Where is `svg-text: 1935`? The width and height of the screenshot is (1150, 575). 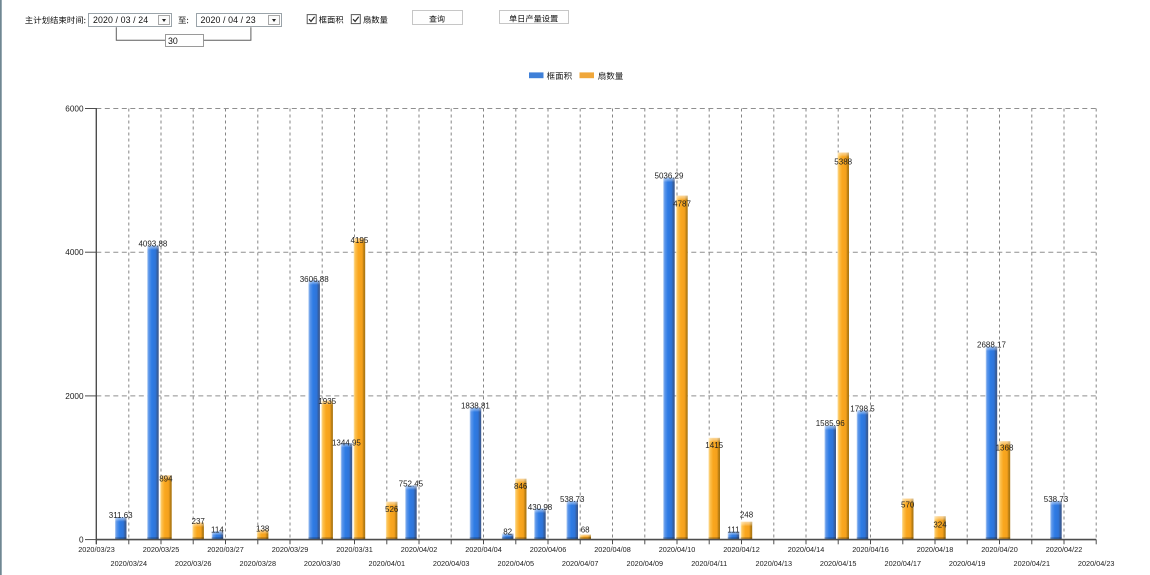 svg-text: 1935 is located at coordinates (327, 401).